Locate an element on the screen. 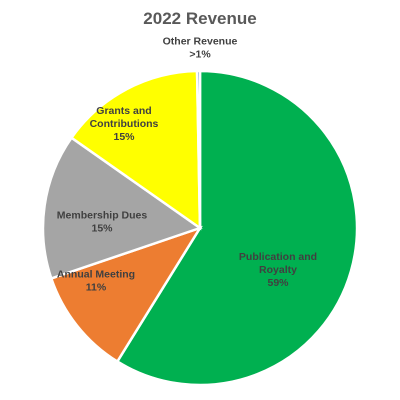 The width and height of the screenshot is (400, 400). slice-name-label: Grants and is located at coordinates (123, 111).